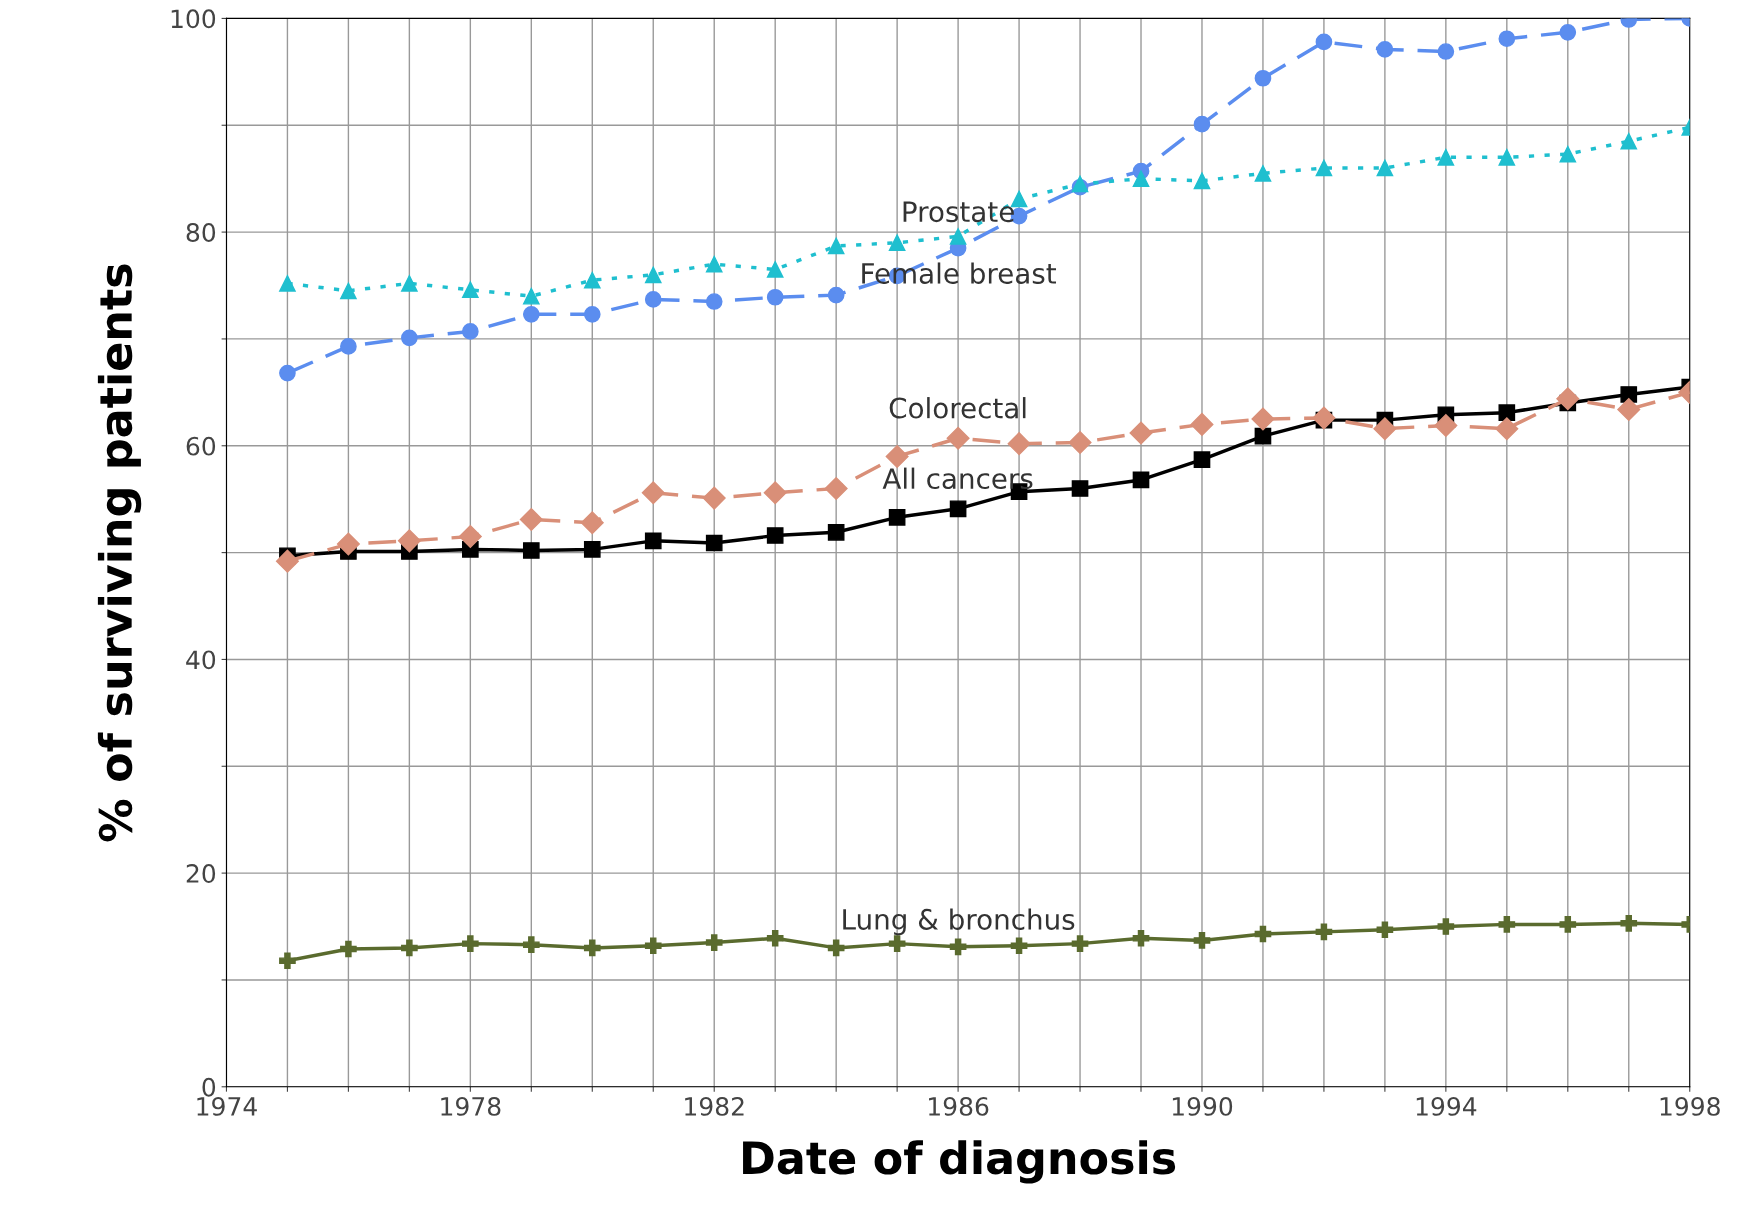 The image size is (1742, 1228). What do you see at coordinates (1690, 1106) in the screenshot?
I see `x-tick-label: 1998` at bounding box center [1690, 1106].